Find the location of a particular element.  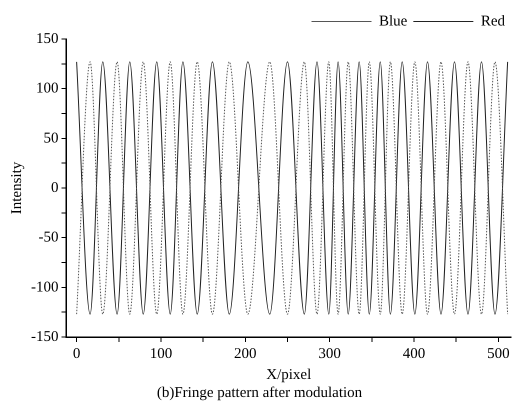

legend-label: Blue is located at coordinates (393, 21).